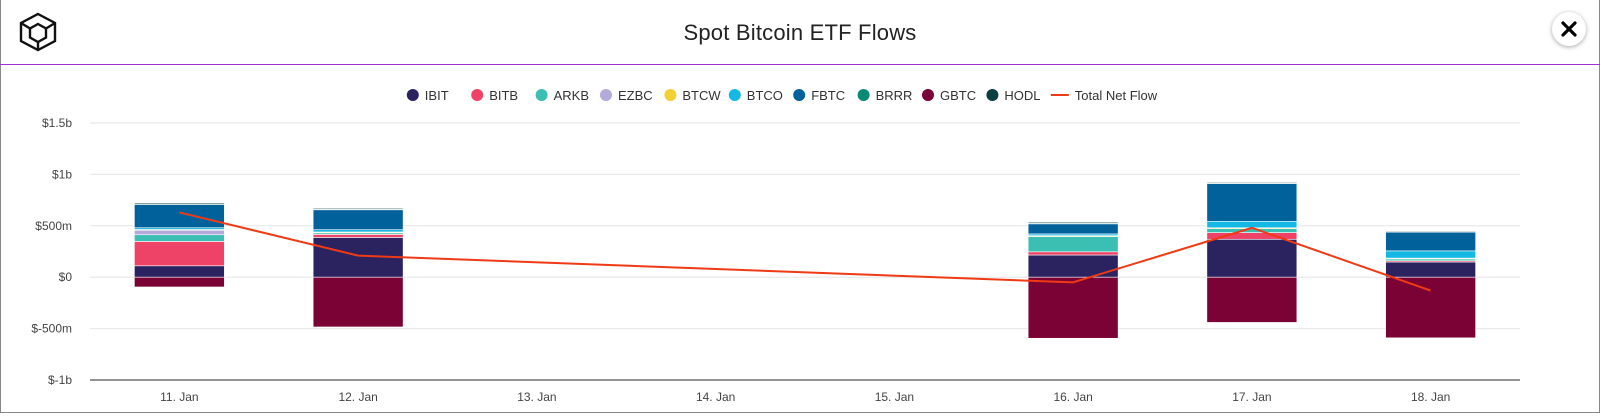 The image size is (1600, 419). What do you see at coordinates (571, 95) in the screenshot?
I see `legend-label-arkb: ARKB` at bounding box center [571, 95].